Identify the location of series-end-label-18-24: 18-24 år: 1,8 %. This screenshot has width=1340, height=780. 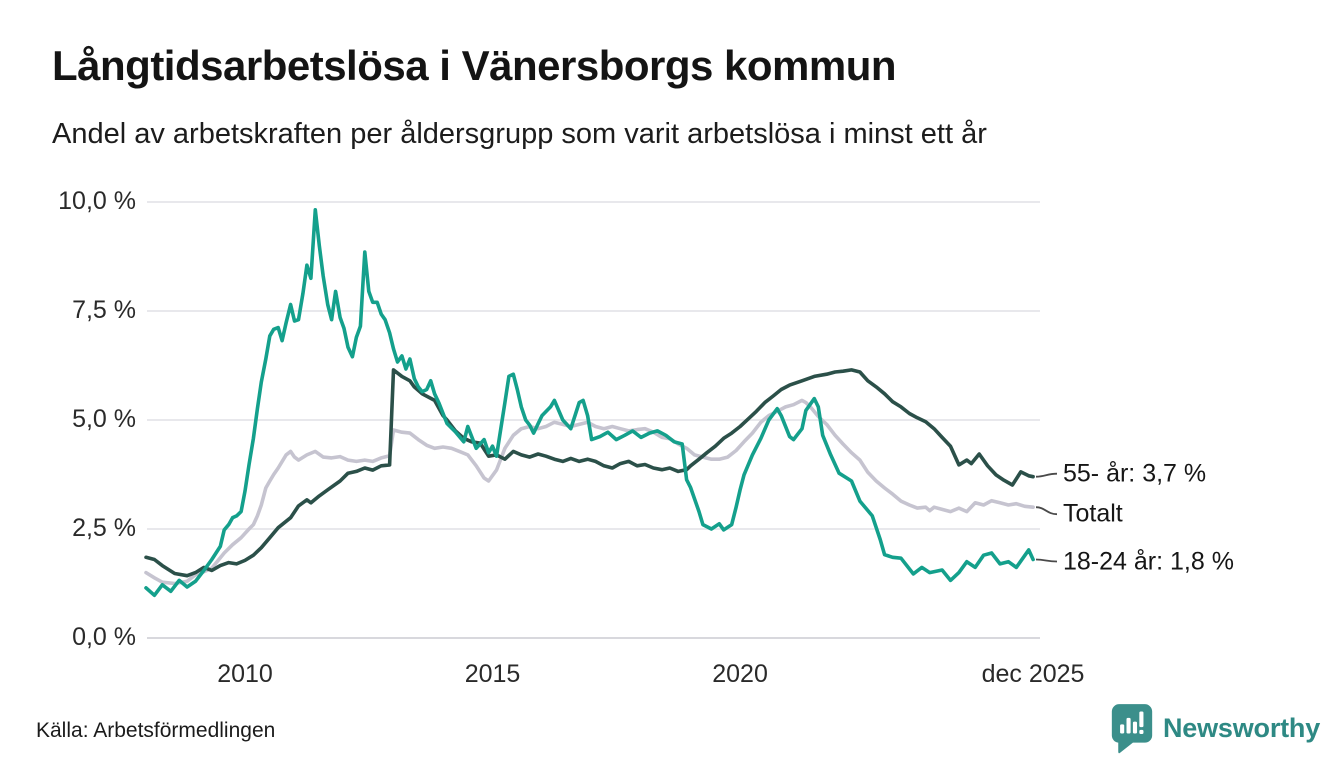
(1148, 561).